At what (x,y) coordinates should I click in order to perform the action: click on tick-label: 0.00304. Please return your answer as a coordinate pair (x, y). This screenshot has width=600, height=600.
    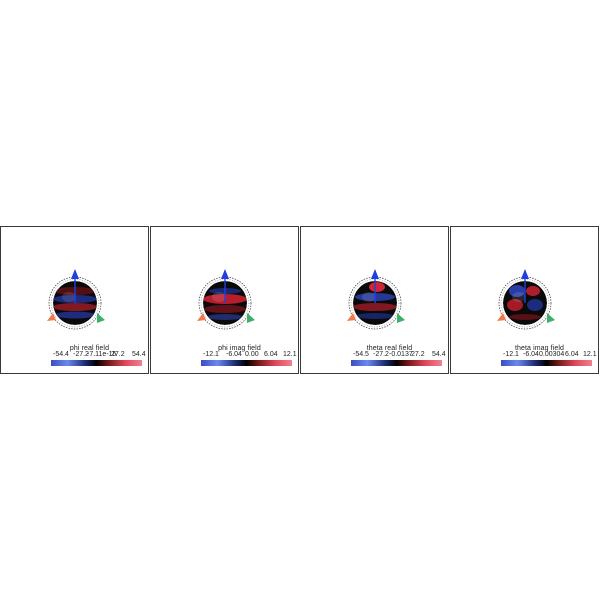
    Looking at the image, I should click on (552, 354).